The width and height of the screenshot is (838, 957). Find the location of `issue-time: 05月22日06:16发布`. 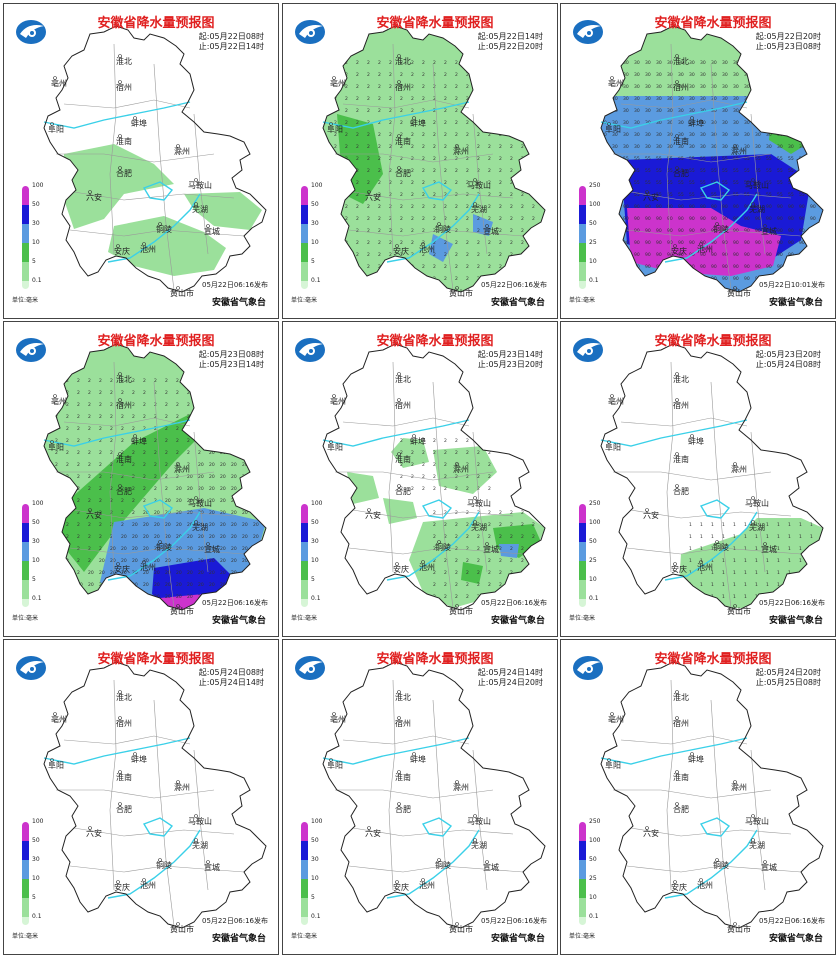

issue-time: 05月22日06:16发布 is located at coordinates (792, 603).